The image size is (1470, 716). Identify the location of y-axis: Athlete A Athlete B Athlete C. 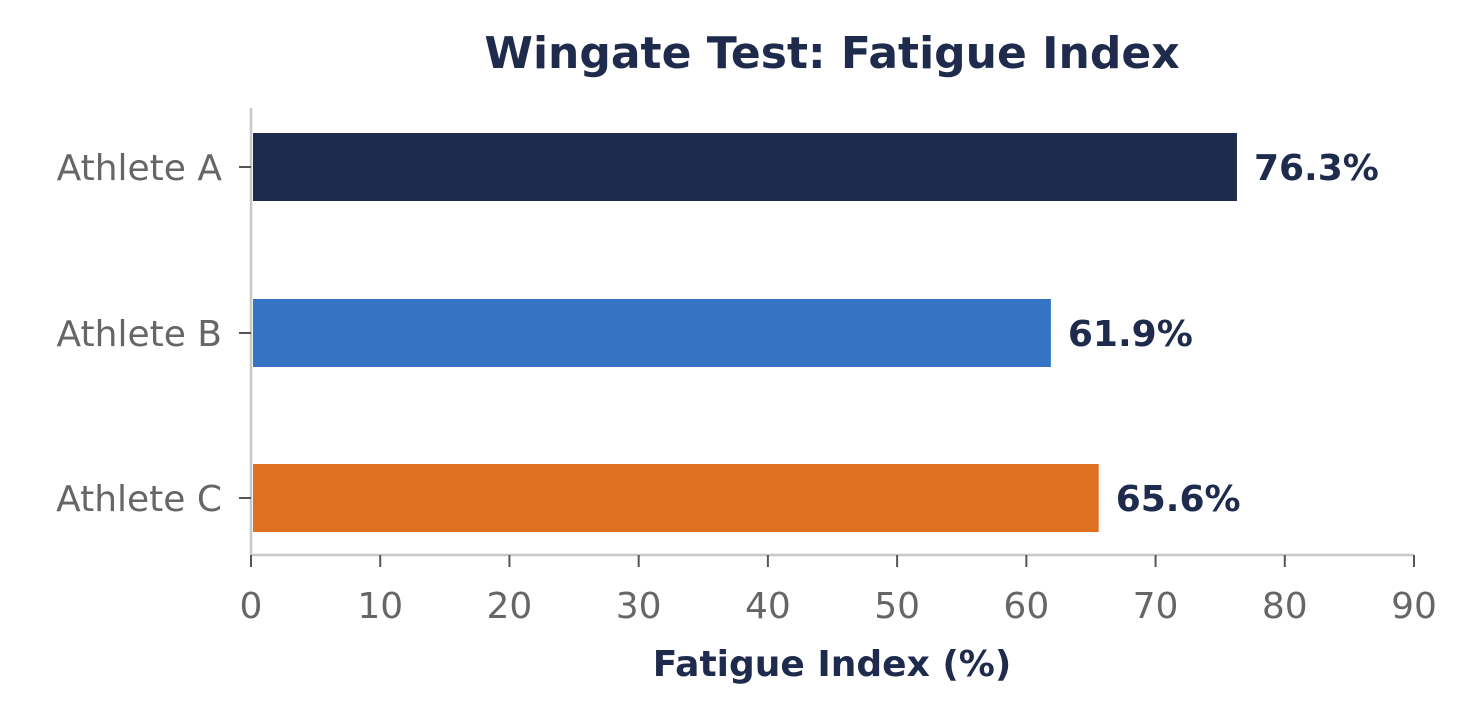
(153, 334).